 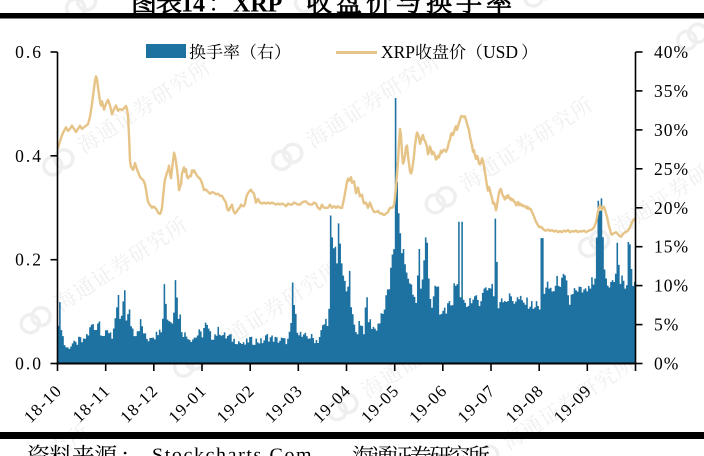 I want to click on svg-text: 5%, so click(x=666, y=325).